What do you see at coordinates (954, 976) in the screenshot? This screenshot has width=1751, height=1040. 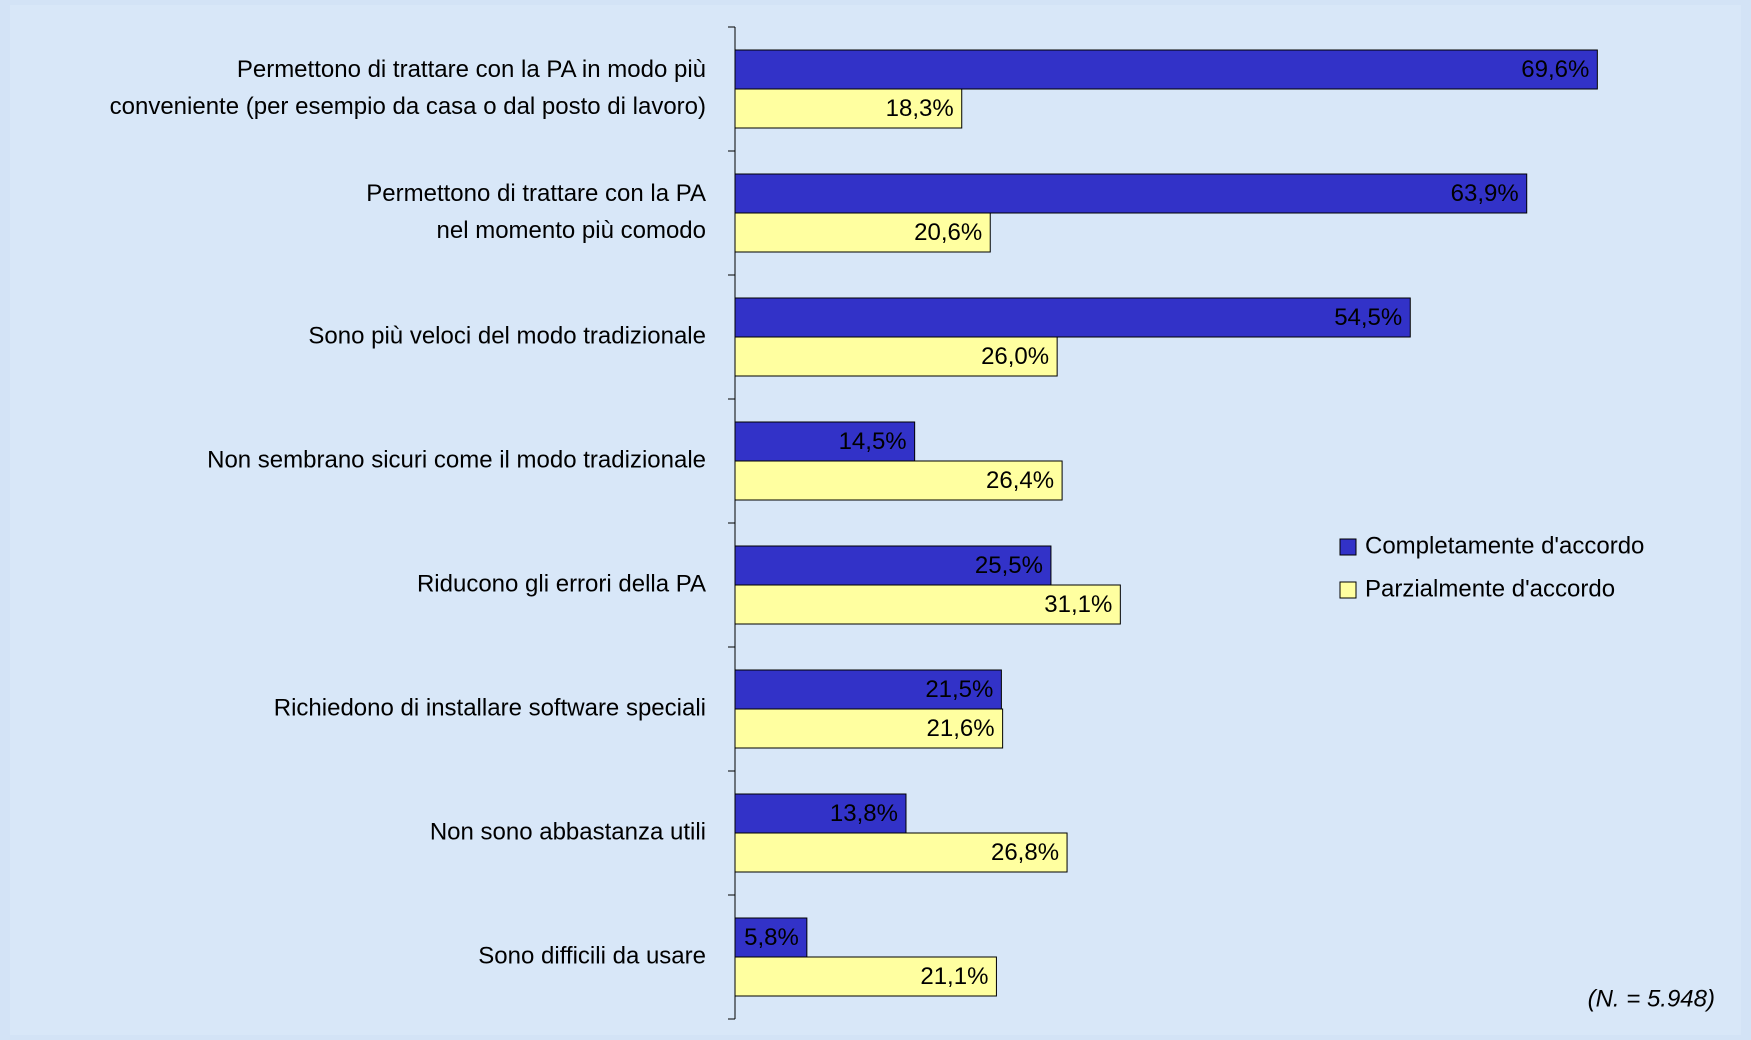 I see `value-label: 21,1%` at bounding box center [954, 976].